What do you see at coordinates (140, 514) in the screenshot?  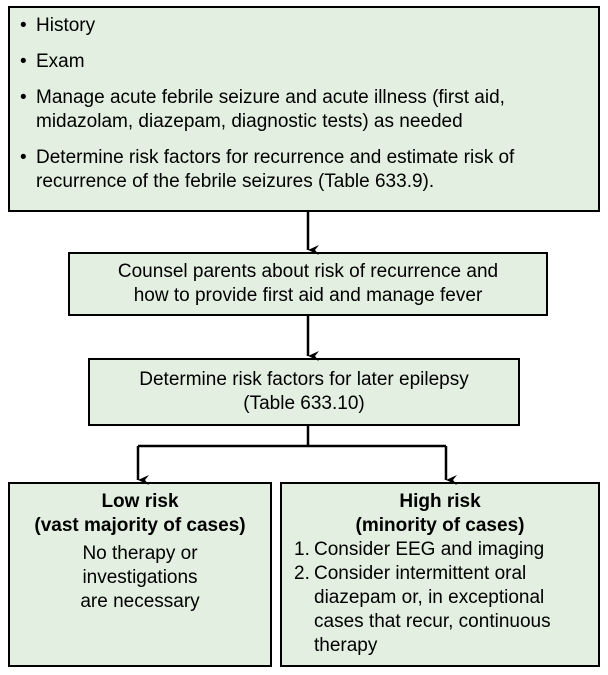 I see `low-risk-heading: Low risk (vast majority of cases)` at bounding box center [140, 514].